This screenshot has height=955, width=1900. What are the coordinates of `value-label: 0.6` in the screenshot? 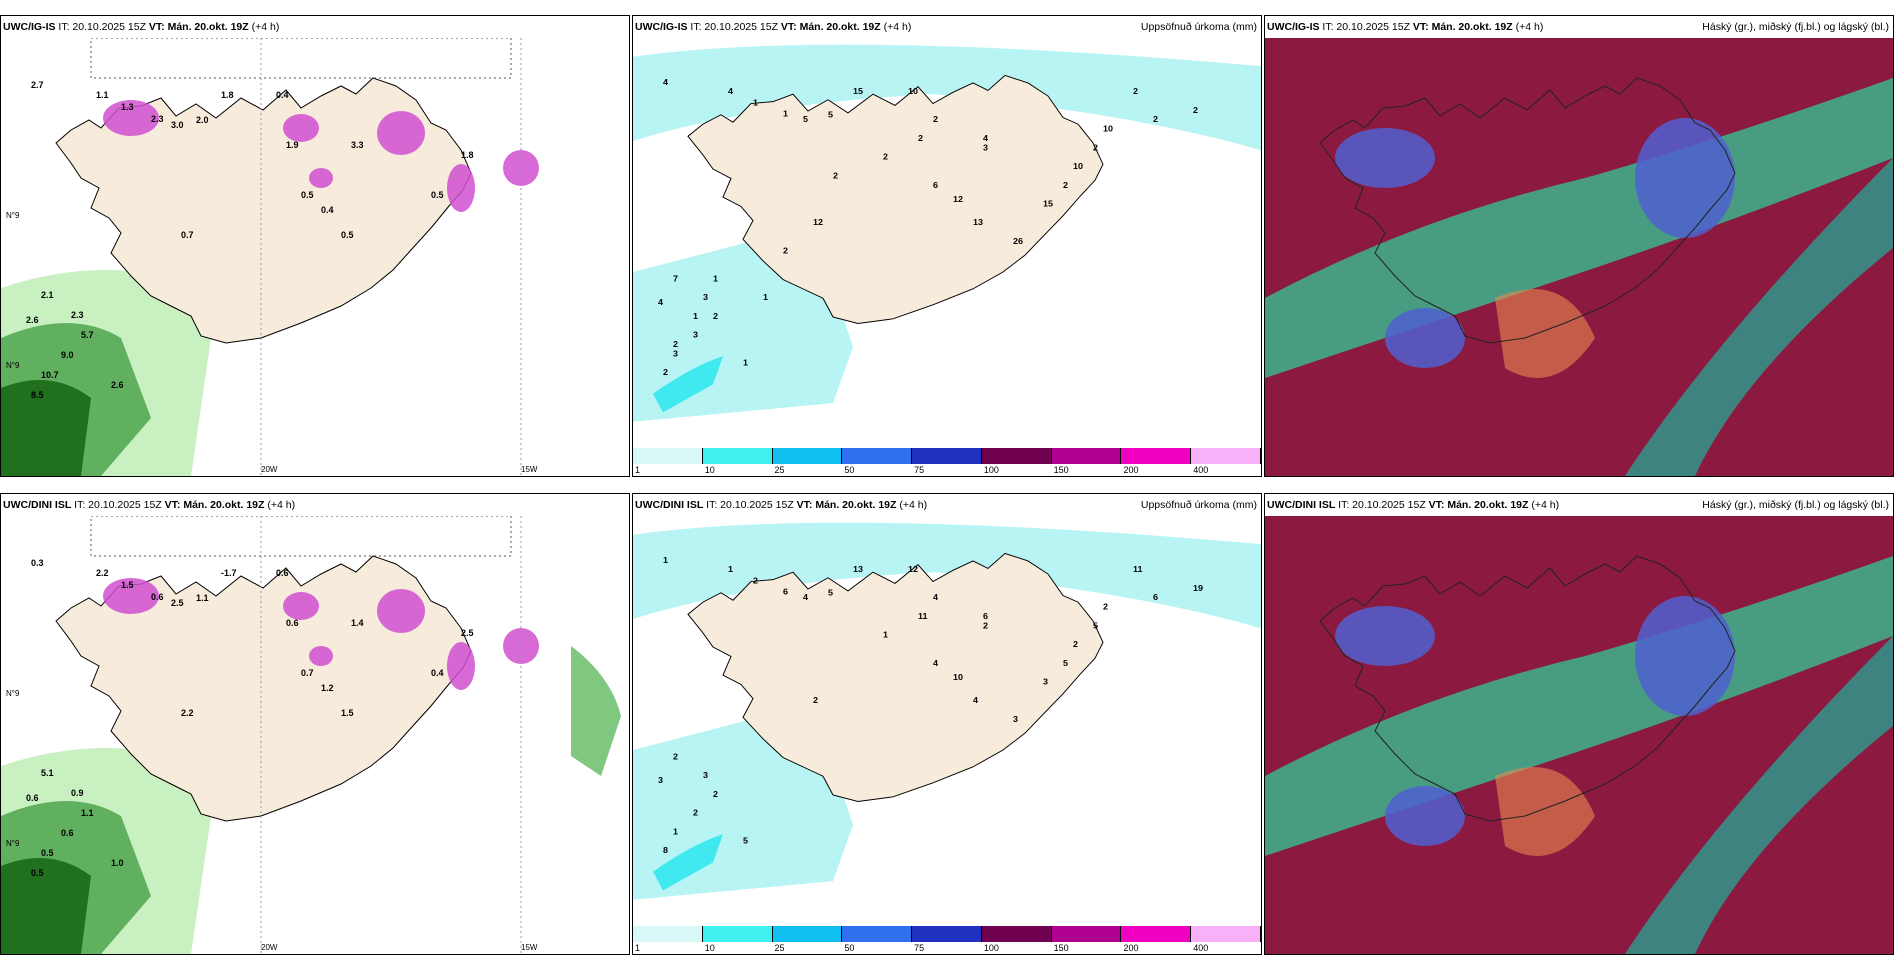 It's located at (282, 573).